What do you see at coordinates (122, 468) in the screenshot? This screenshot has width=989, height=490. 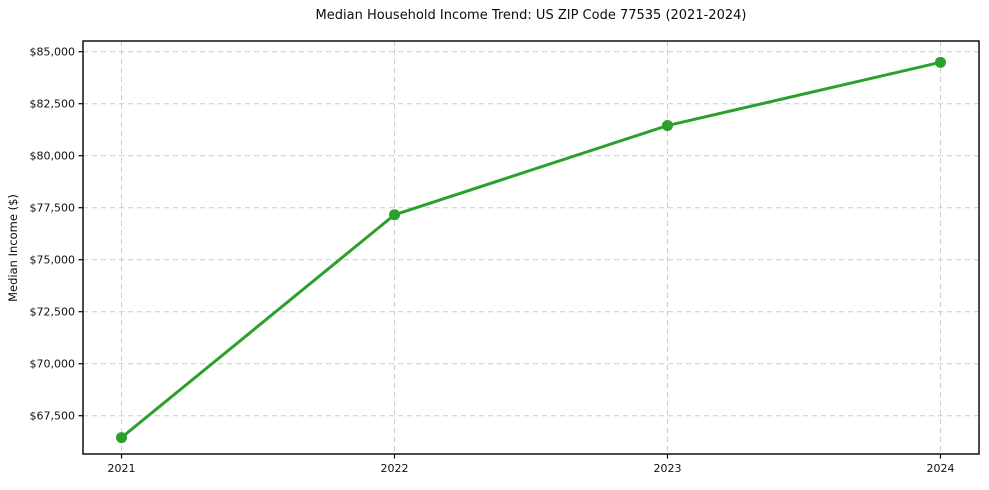 I see `x-tick-label: 2021` at bounding box center [122, 468].